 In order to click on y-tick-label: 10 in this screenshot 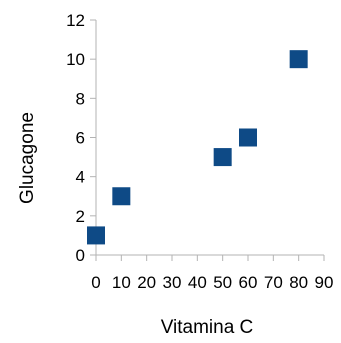, I will do `click(75, 59)`.